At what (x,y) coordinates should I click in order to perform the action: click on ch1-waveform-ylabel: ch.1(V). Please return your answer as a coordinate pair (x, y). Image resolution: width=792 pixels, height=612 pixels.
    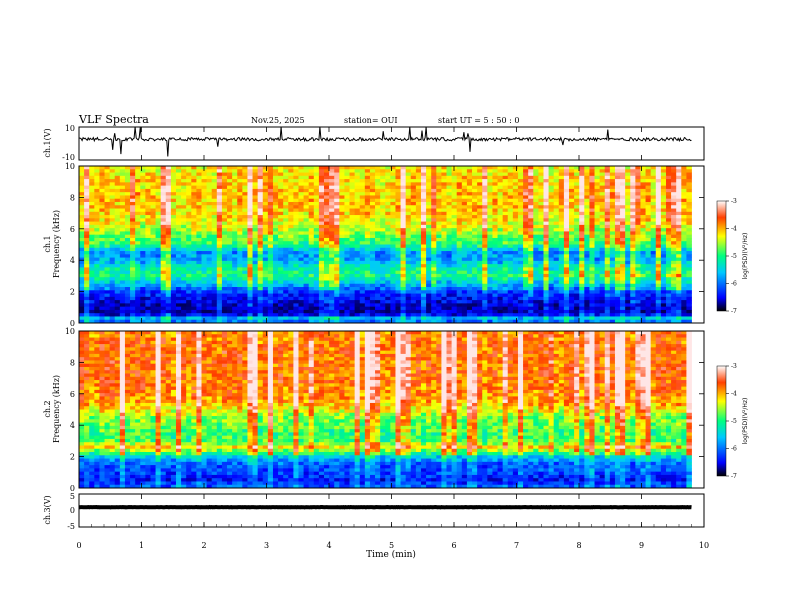
    Looking at the image, I should click on (47, 142).